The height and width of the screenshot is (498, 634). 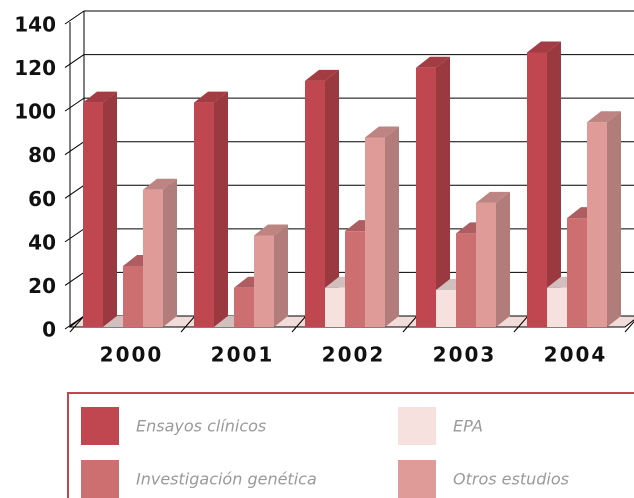 What do you see at coordinates (243, 355) in the screenshot?
I see `x-tick-label: 2001` at bounding box center [243, 355].